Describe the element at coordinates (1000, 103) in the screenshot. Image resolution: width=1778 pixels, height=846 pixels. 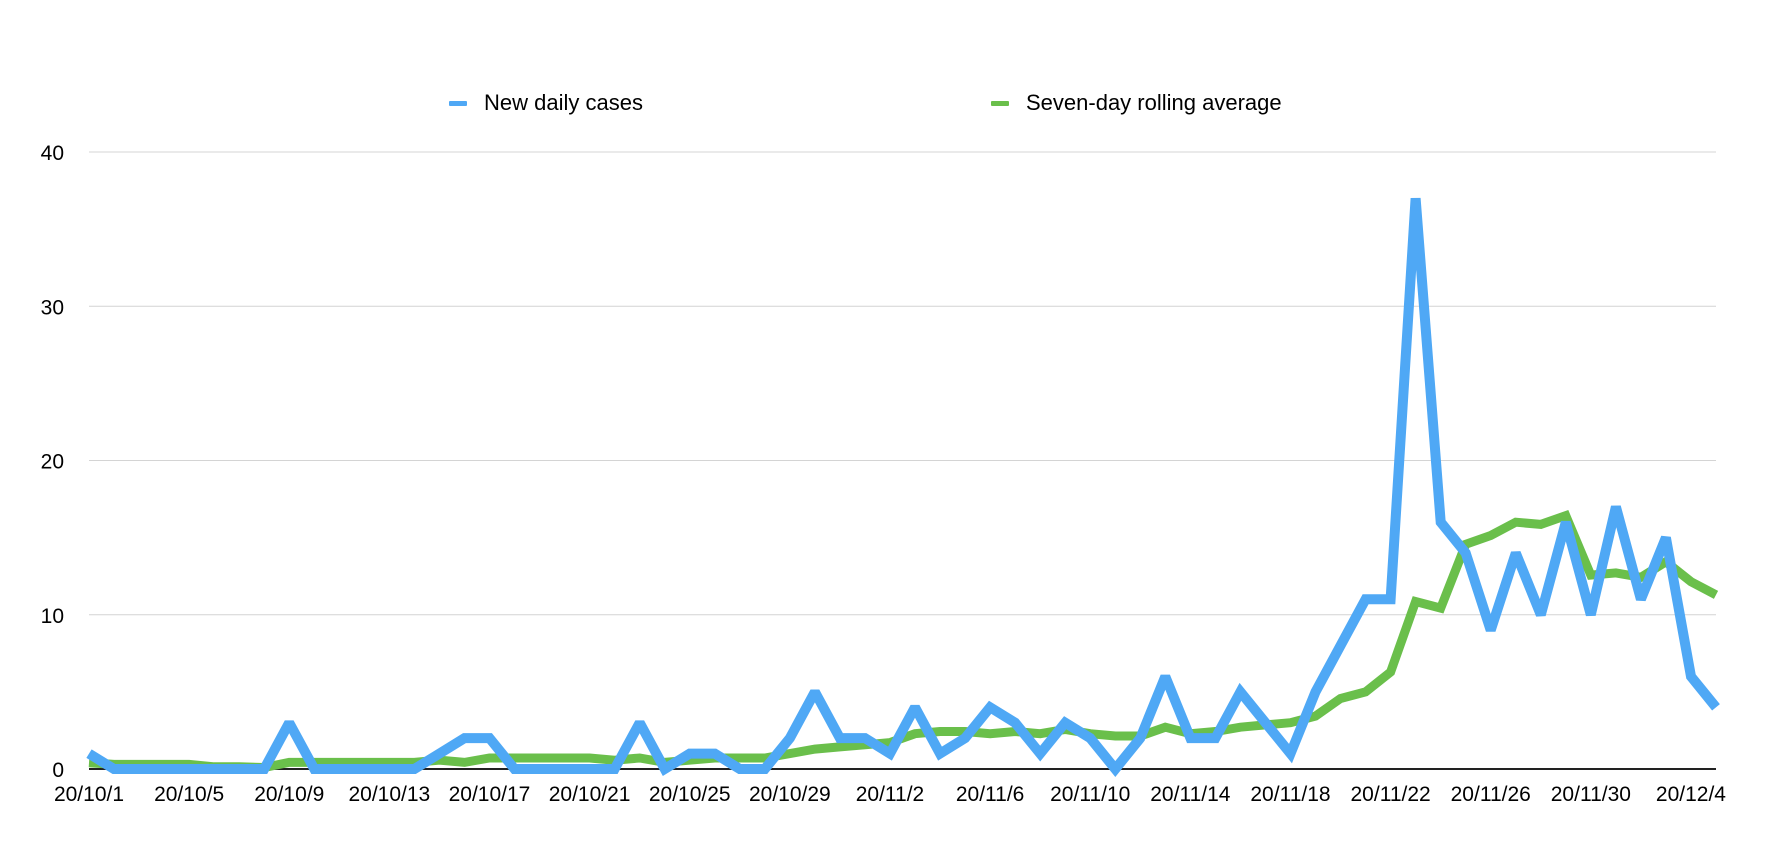
I see `legend-swatch-green` at that location.